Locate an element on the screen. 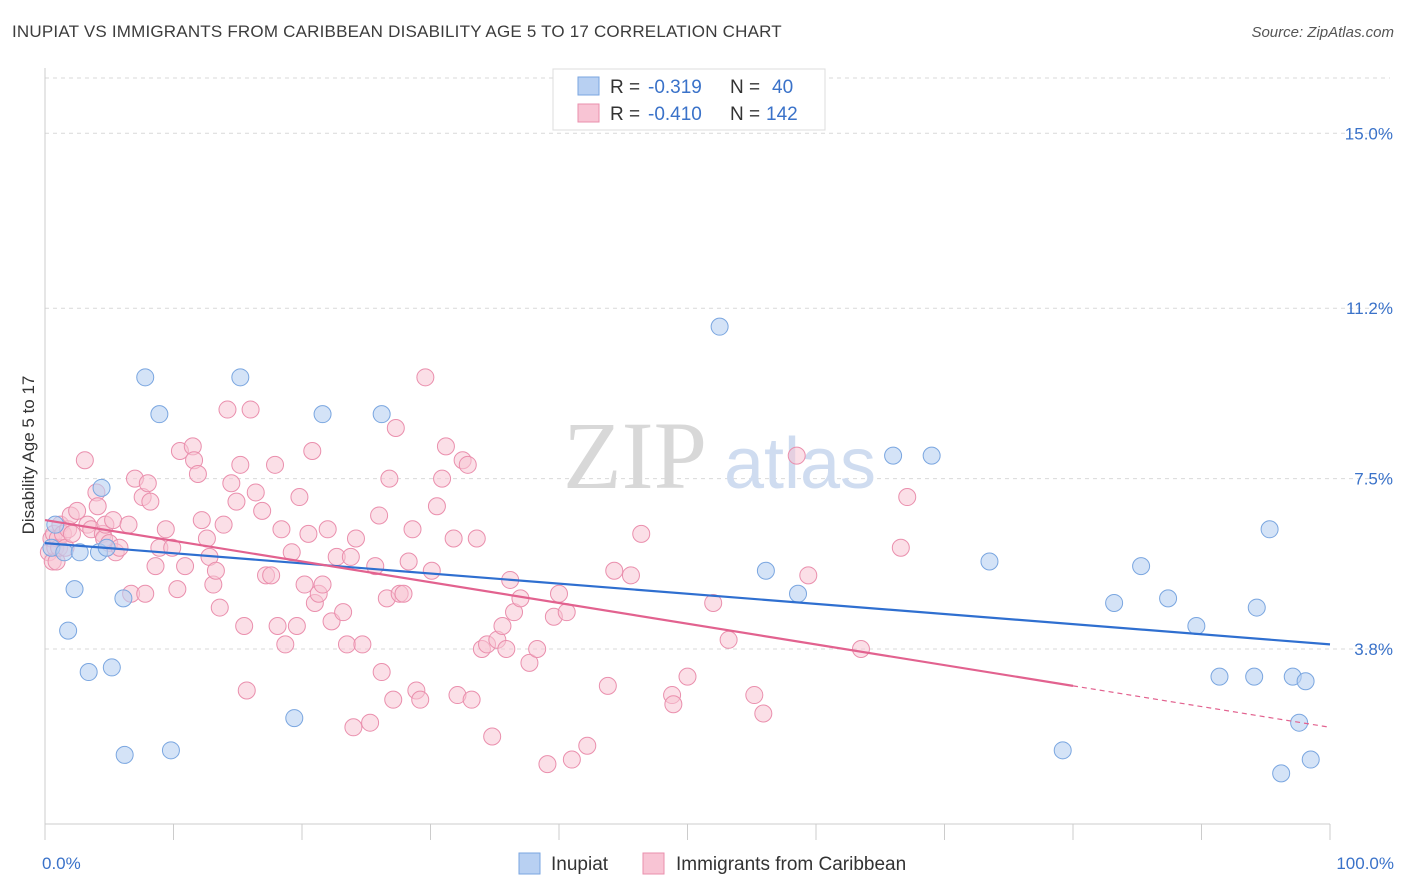 Image resolution: width=1406 pixels, height=892 pixels. legend: Inupiat Immigrants from Caribbean is located at coordinates (712, 863).